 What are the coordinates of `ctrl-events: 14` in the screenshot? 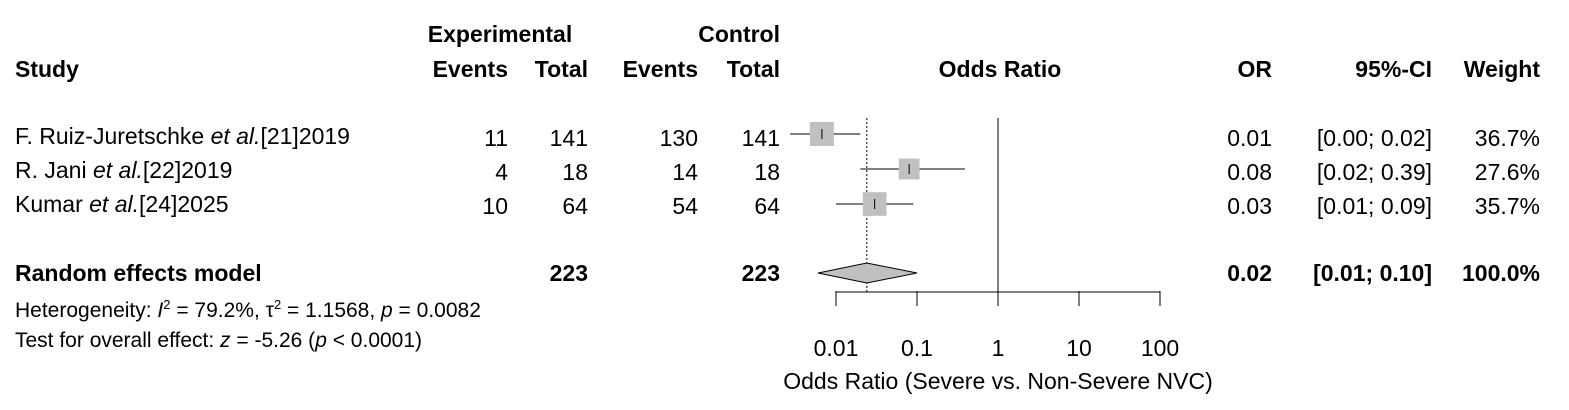 It's located at (685, 172).